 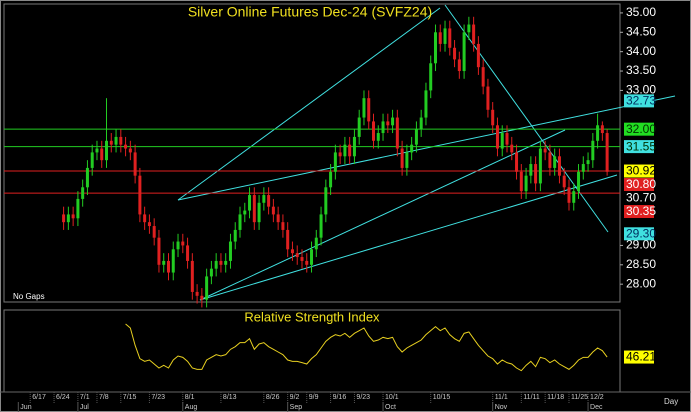 I want to click on x-tick-label: 9/2, so click(x=295, y=397).